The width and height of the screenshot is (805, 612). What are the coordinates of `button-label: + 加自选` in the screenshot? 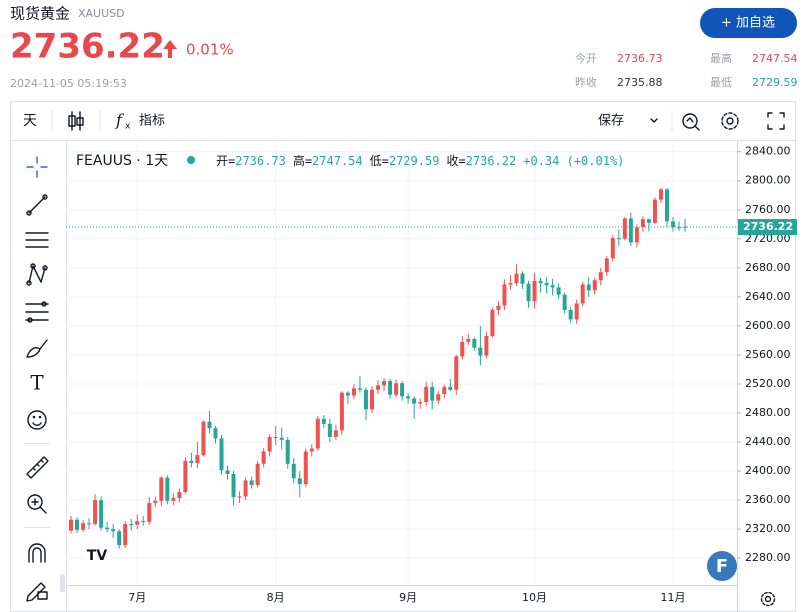 It's located at (748, 23).